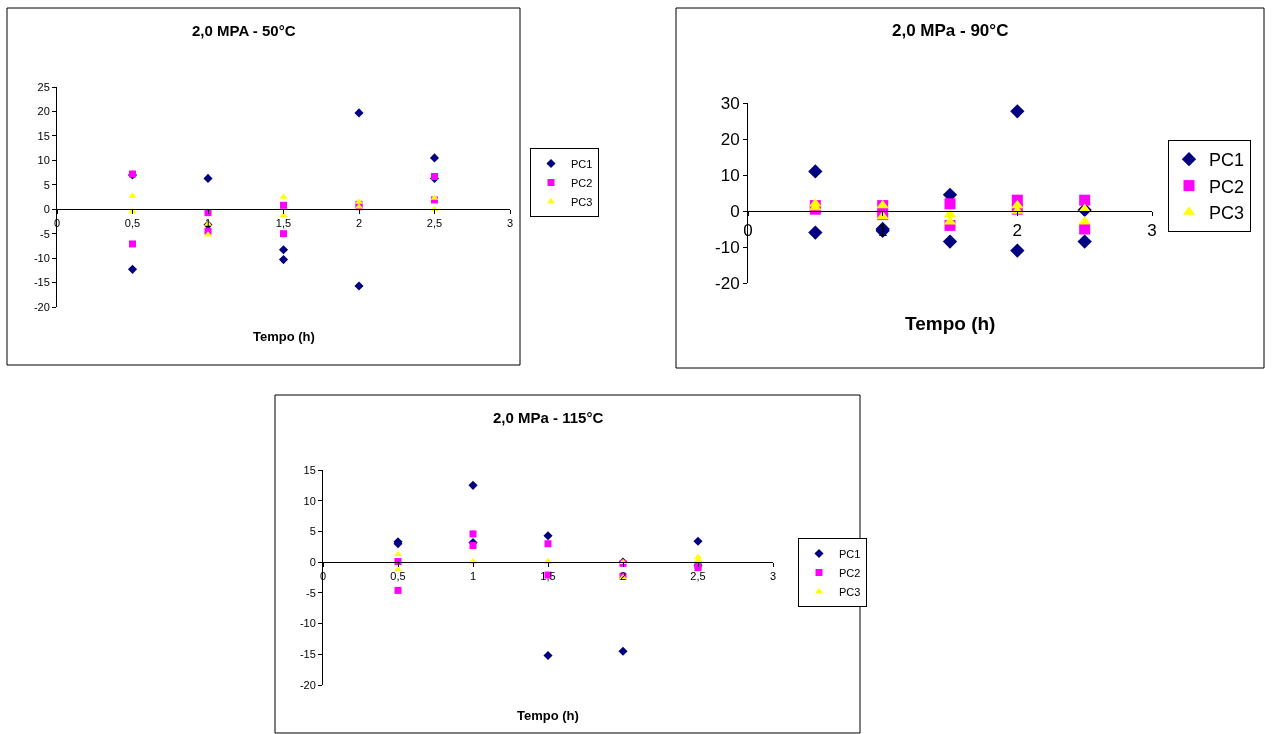 The image size is (1272, 734). I want to click on y-tick-label: 25, so click(43, 86).